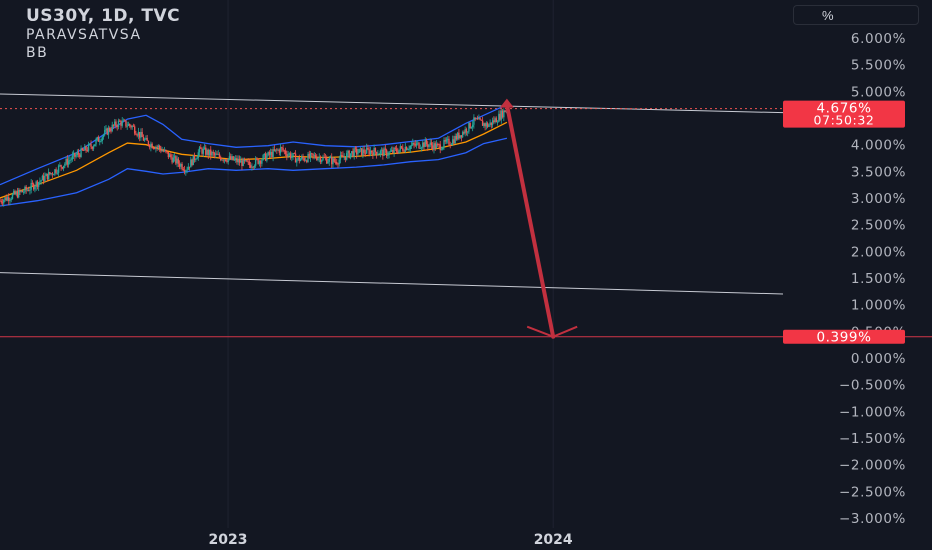 Image resolution: width=932 pixels, height=550 pixels. Describe the element at coordinates (103, 16) in the screenshot. I see `symbol-title: US30Y, 1D, TVC` at that location.